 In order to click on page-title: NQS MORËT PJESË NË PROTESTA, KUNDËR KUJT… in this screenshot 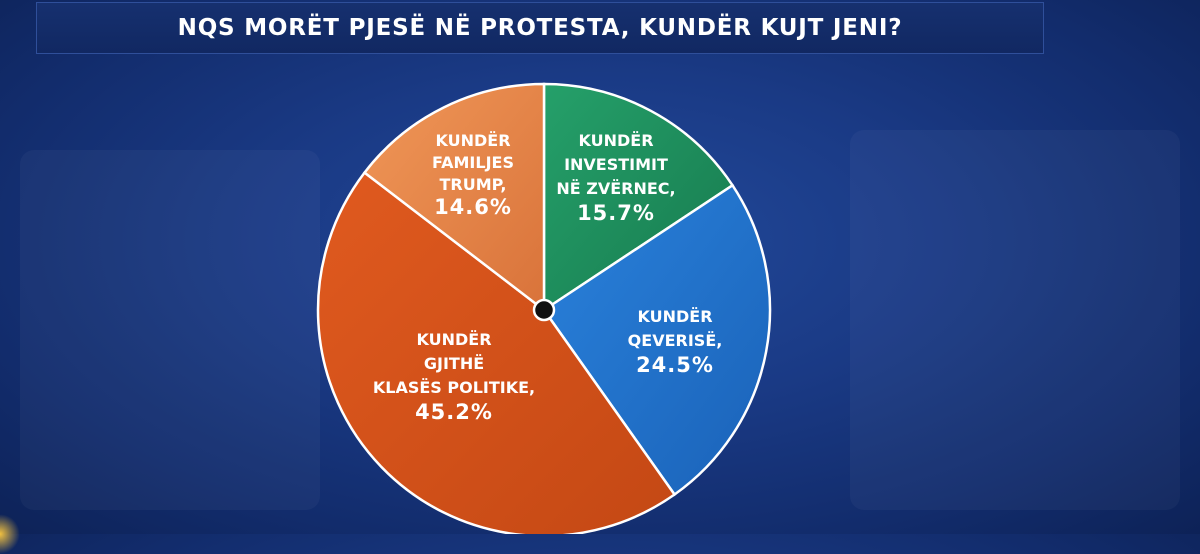, I will do `click(540, 28)`.